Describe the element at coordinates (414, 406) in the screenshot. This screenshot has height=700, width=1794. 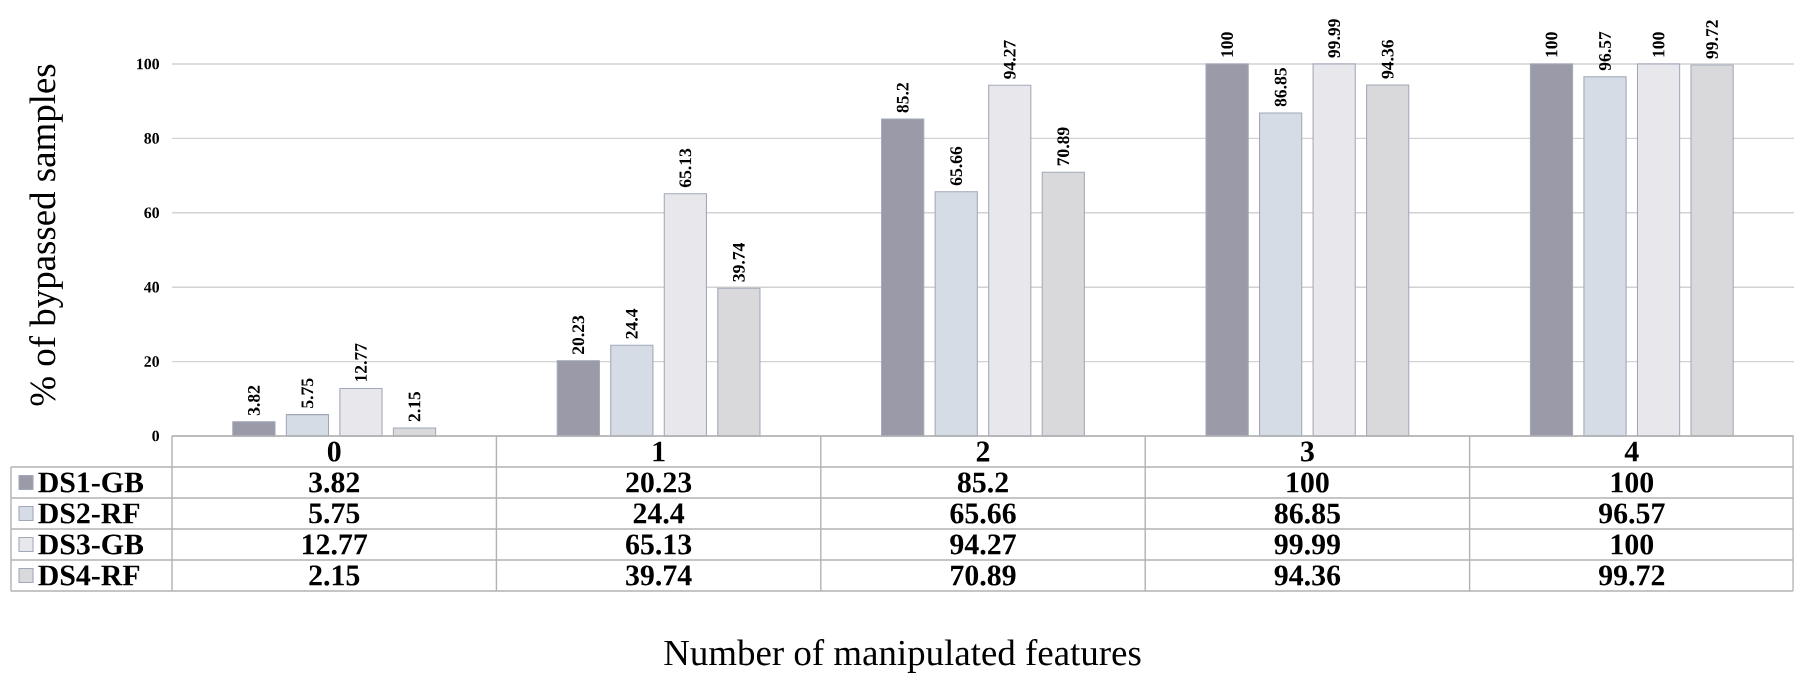
I see `data-label: 2.15` at that location.